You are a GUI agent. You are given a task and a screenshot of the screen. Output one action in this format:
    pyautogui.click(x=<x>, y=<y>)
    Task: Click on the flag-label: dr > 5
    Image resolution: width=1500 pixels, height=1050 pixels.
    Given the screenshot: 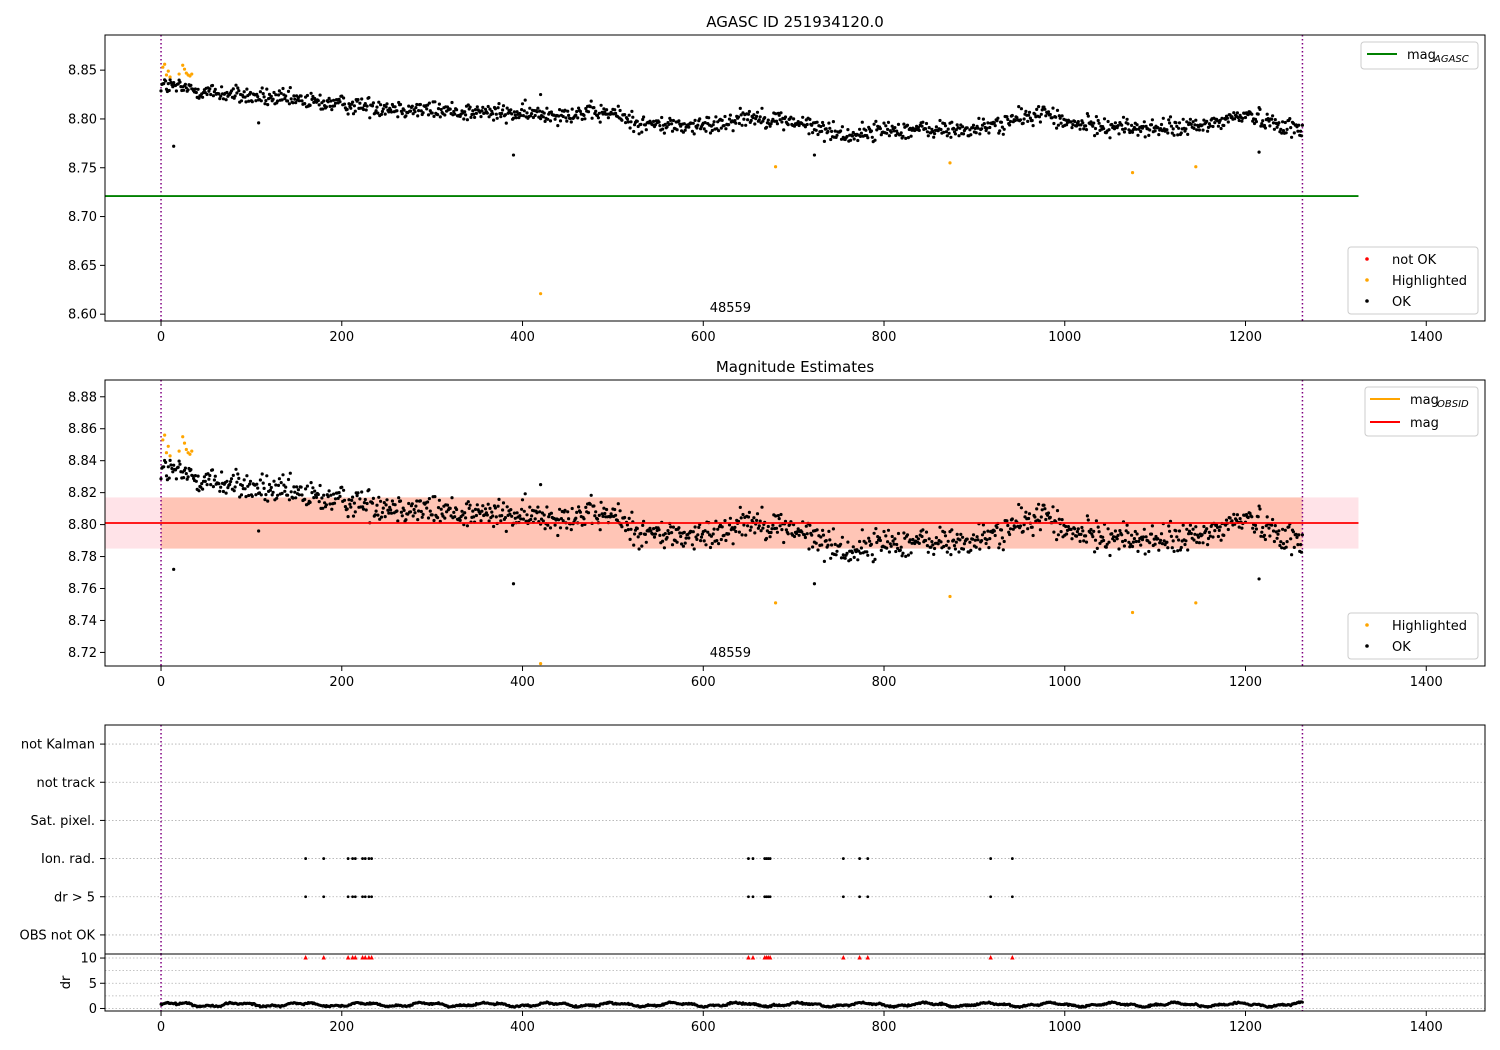 What is the action you would take?
    pyautogui.click(x=74, y=897)
    